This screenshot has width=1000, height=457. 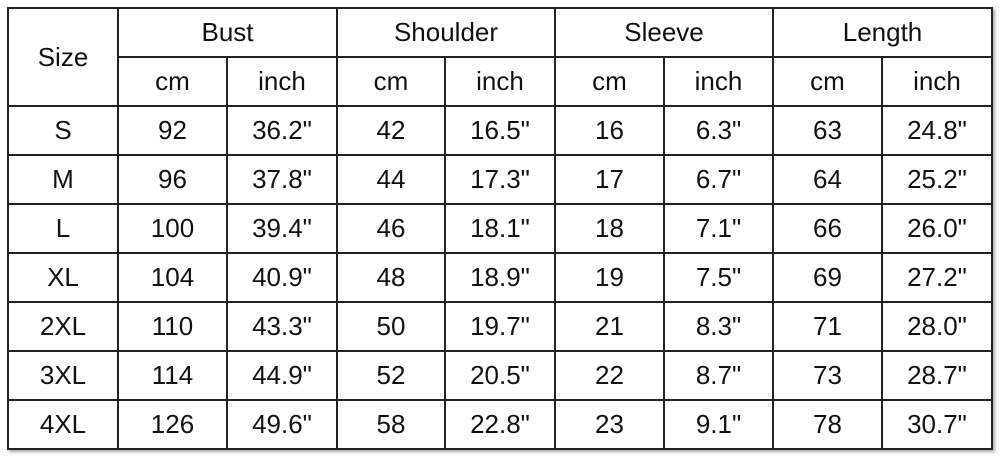 I want to click on length-header: Length, so click(x=882, y=32).